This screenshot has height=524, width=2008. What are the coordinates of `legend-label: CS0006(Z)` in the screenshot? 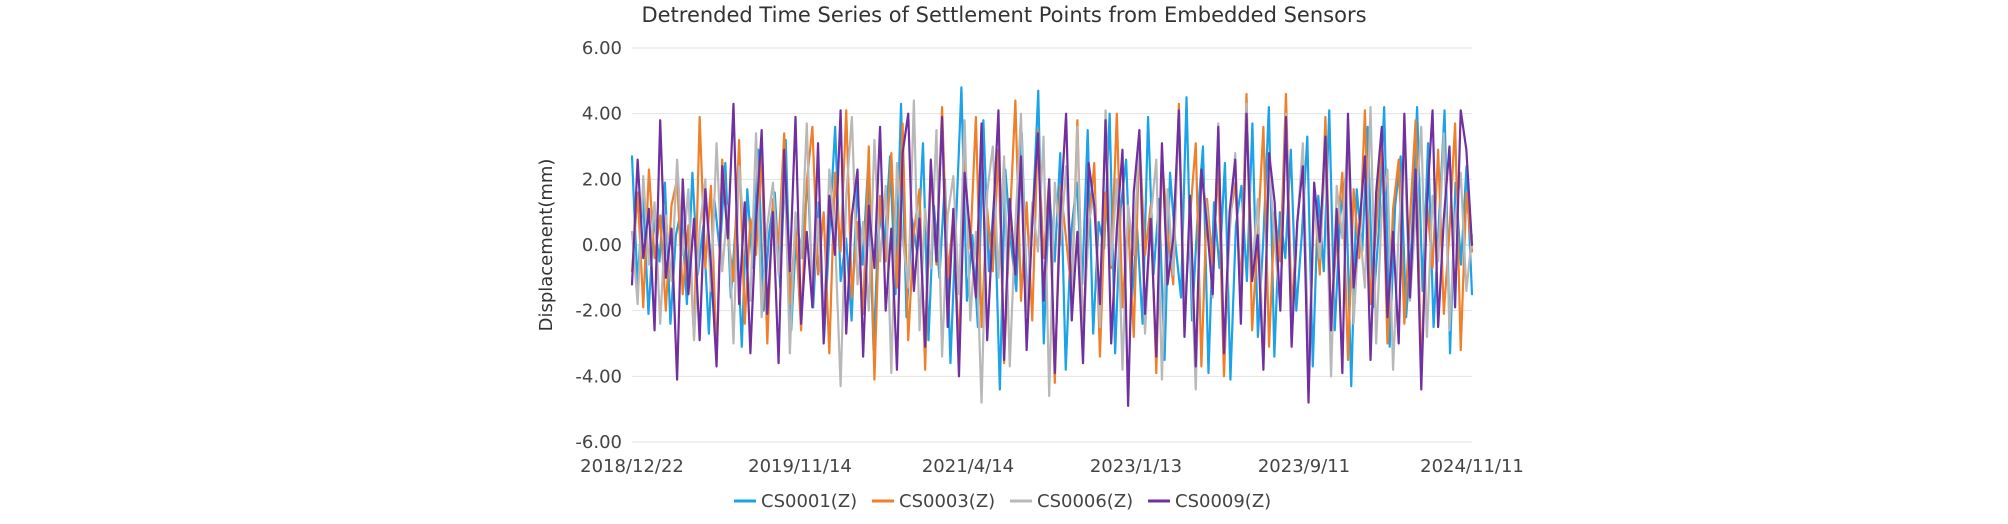 It's located at (1085, 501).